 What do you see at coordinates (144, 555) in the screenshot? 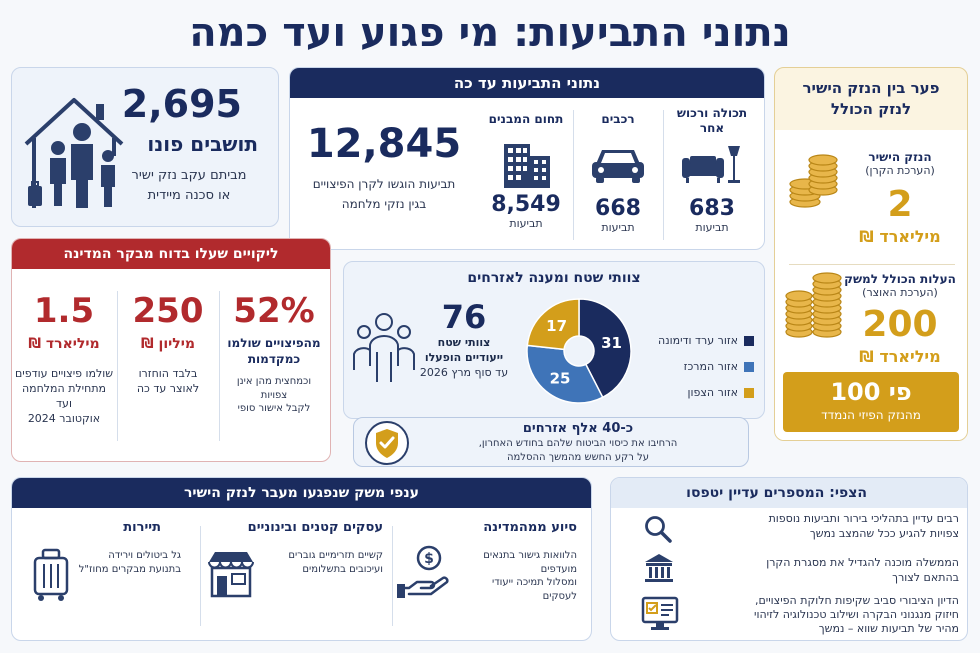
I see `sector-line1: גל ביטולים וירידה` at bounding box center [144, 555].